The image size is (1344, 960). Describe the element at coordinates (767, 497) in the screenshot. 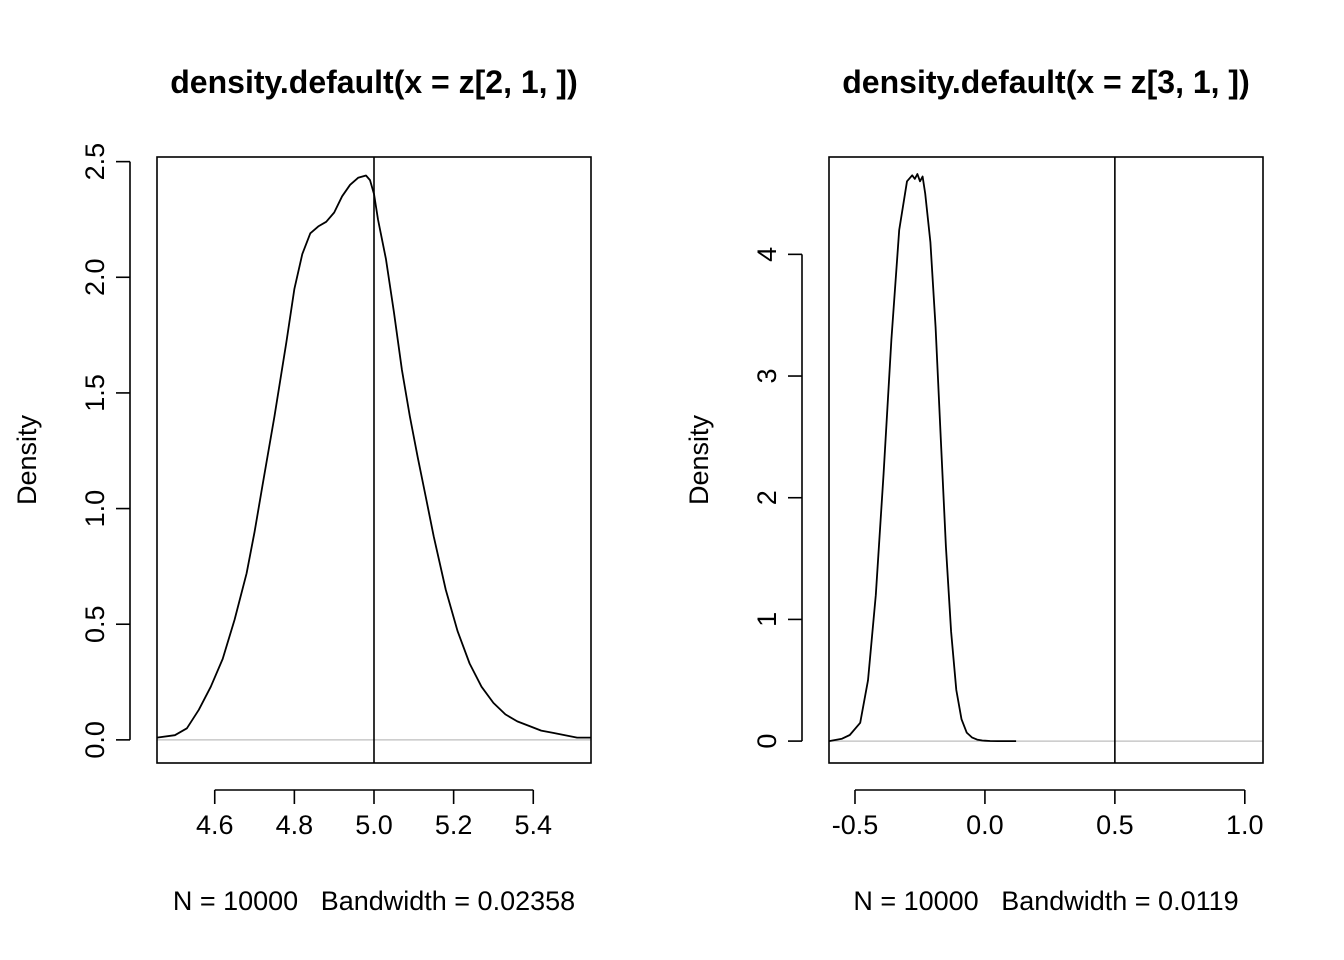

I see `y-tick-label: 2` at that location.